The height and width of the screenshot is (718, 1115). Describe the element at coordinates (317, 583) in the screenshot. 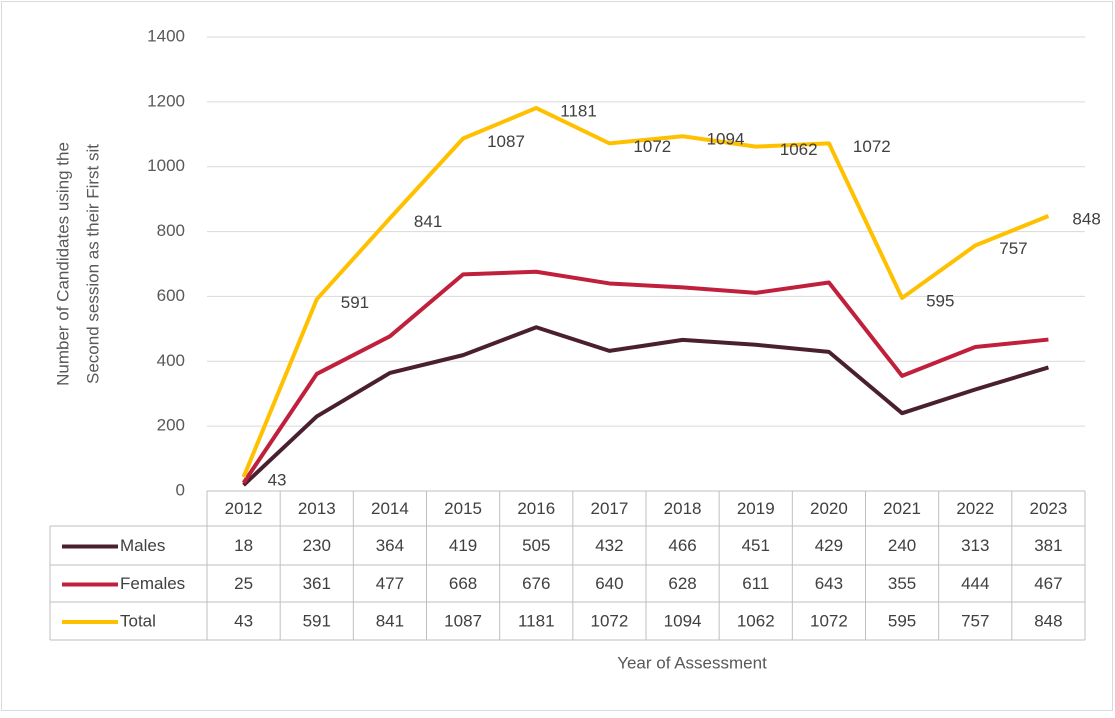

I see `table-value: 361` at that location.